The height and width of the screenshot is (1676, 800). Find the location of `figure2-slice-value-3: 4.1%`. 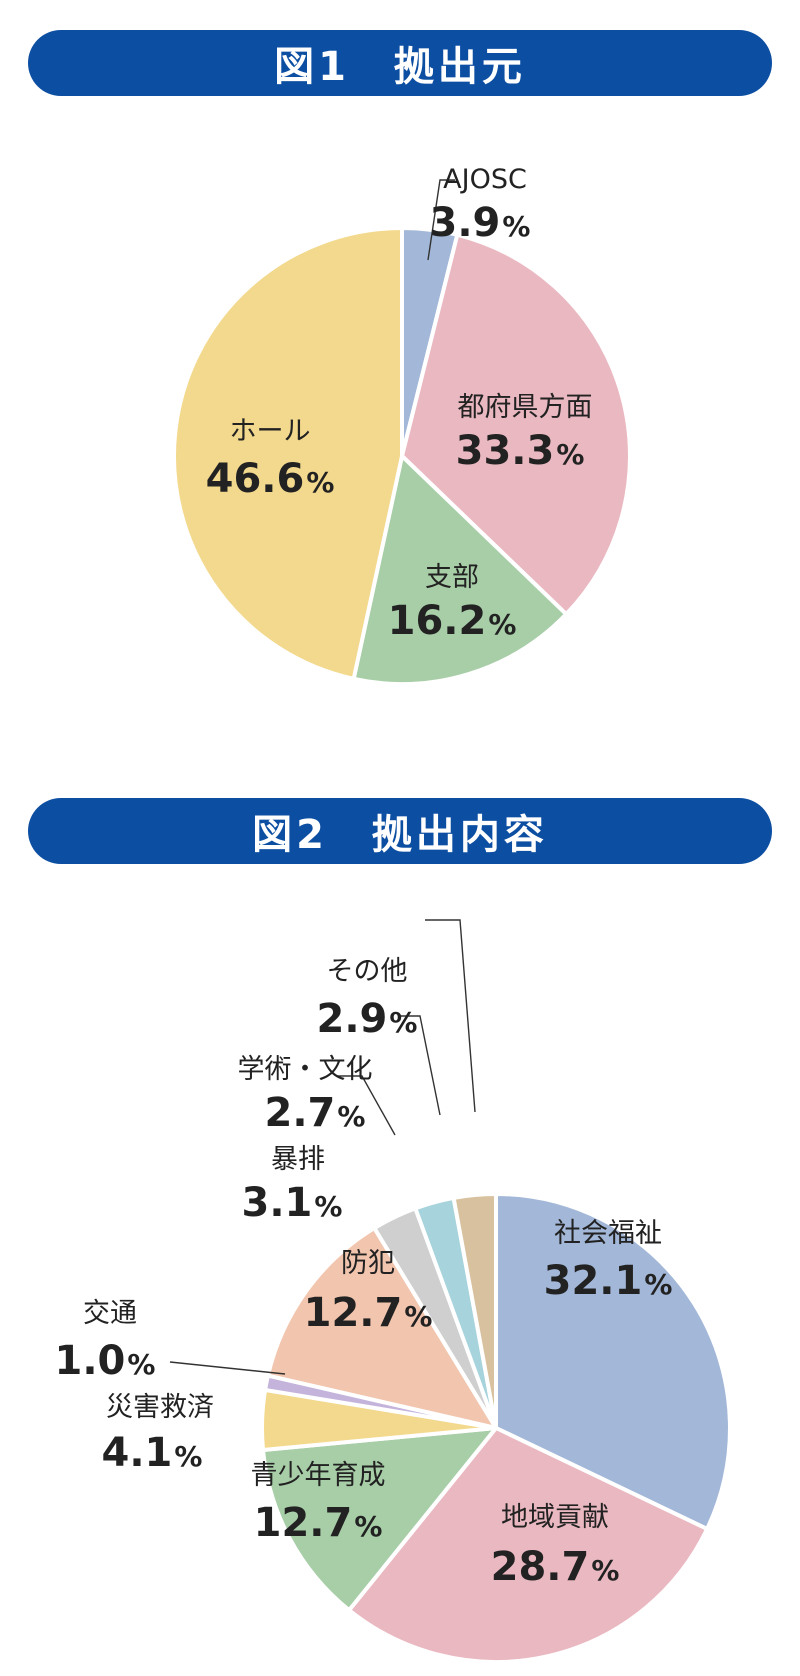

figure2-slice-value-3: 4.1% is located at coordinates (152, 1453).